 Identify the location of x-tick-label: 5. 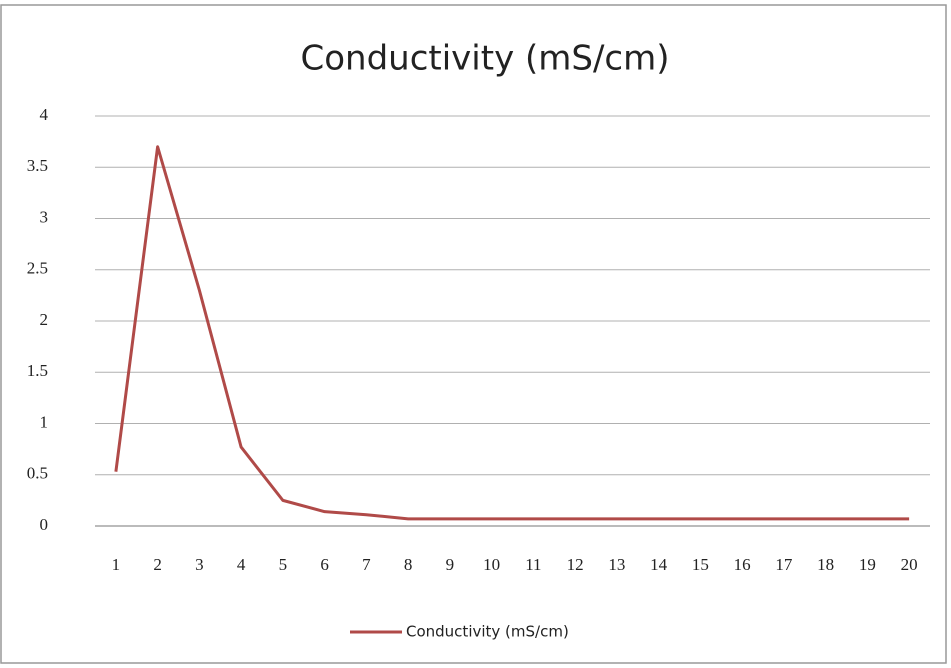
(283, 564).